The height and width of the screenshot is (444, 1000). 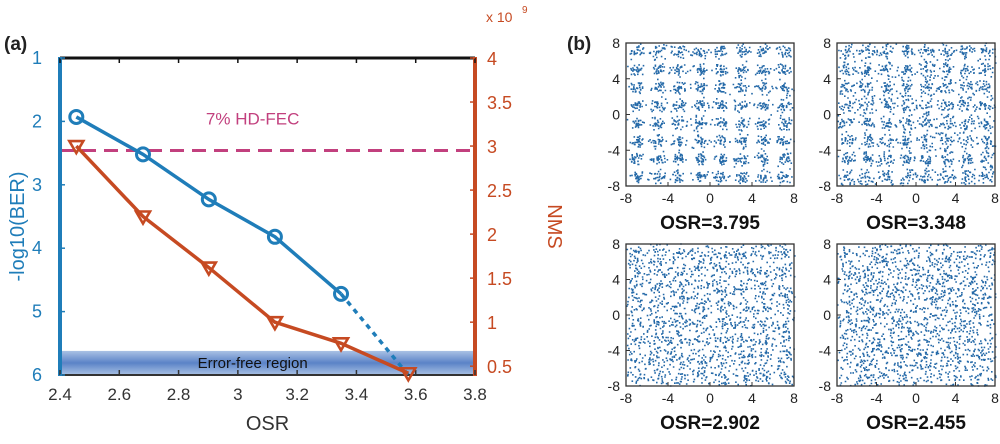 I want to click on y2-tick-label: 1, so click(x=492, y=323).